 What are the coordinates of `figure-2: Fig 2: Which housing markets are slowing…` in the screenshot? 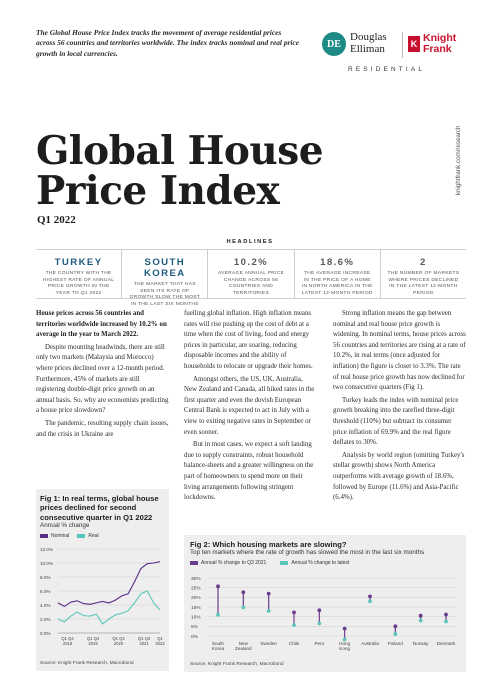 It's located at (325, 603).